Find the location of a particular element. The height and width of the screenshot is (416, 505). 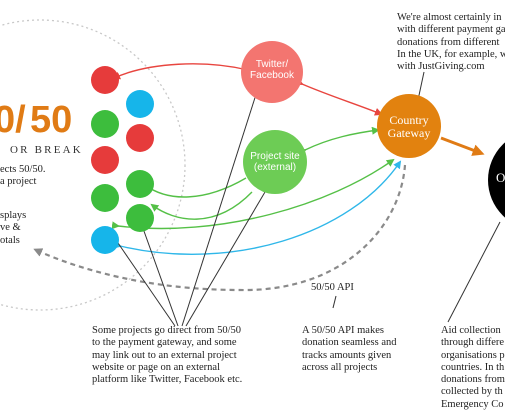

gateway-node-label: Country Gateway is located at coordinates (409, 127).